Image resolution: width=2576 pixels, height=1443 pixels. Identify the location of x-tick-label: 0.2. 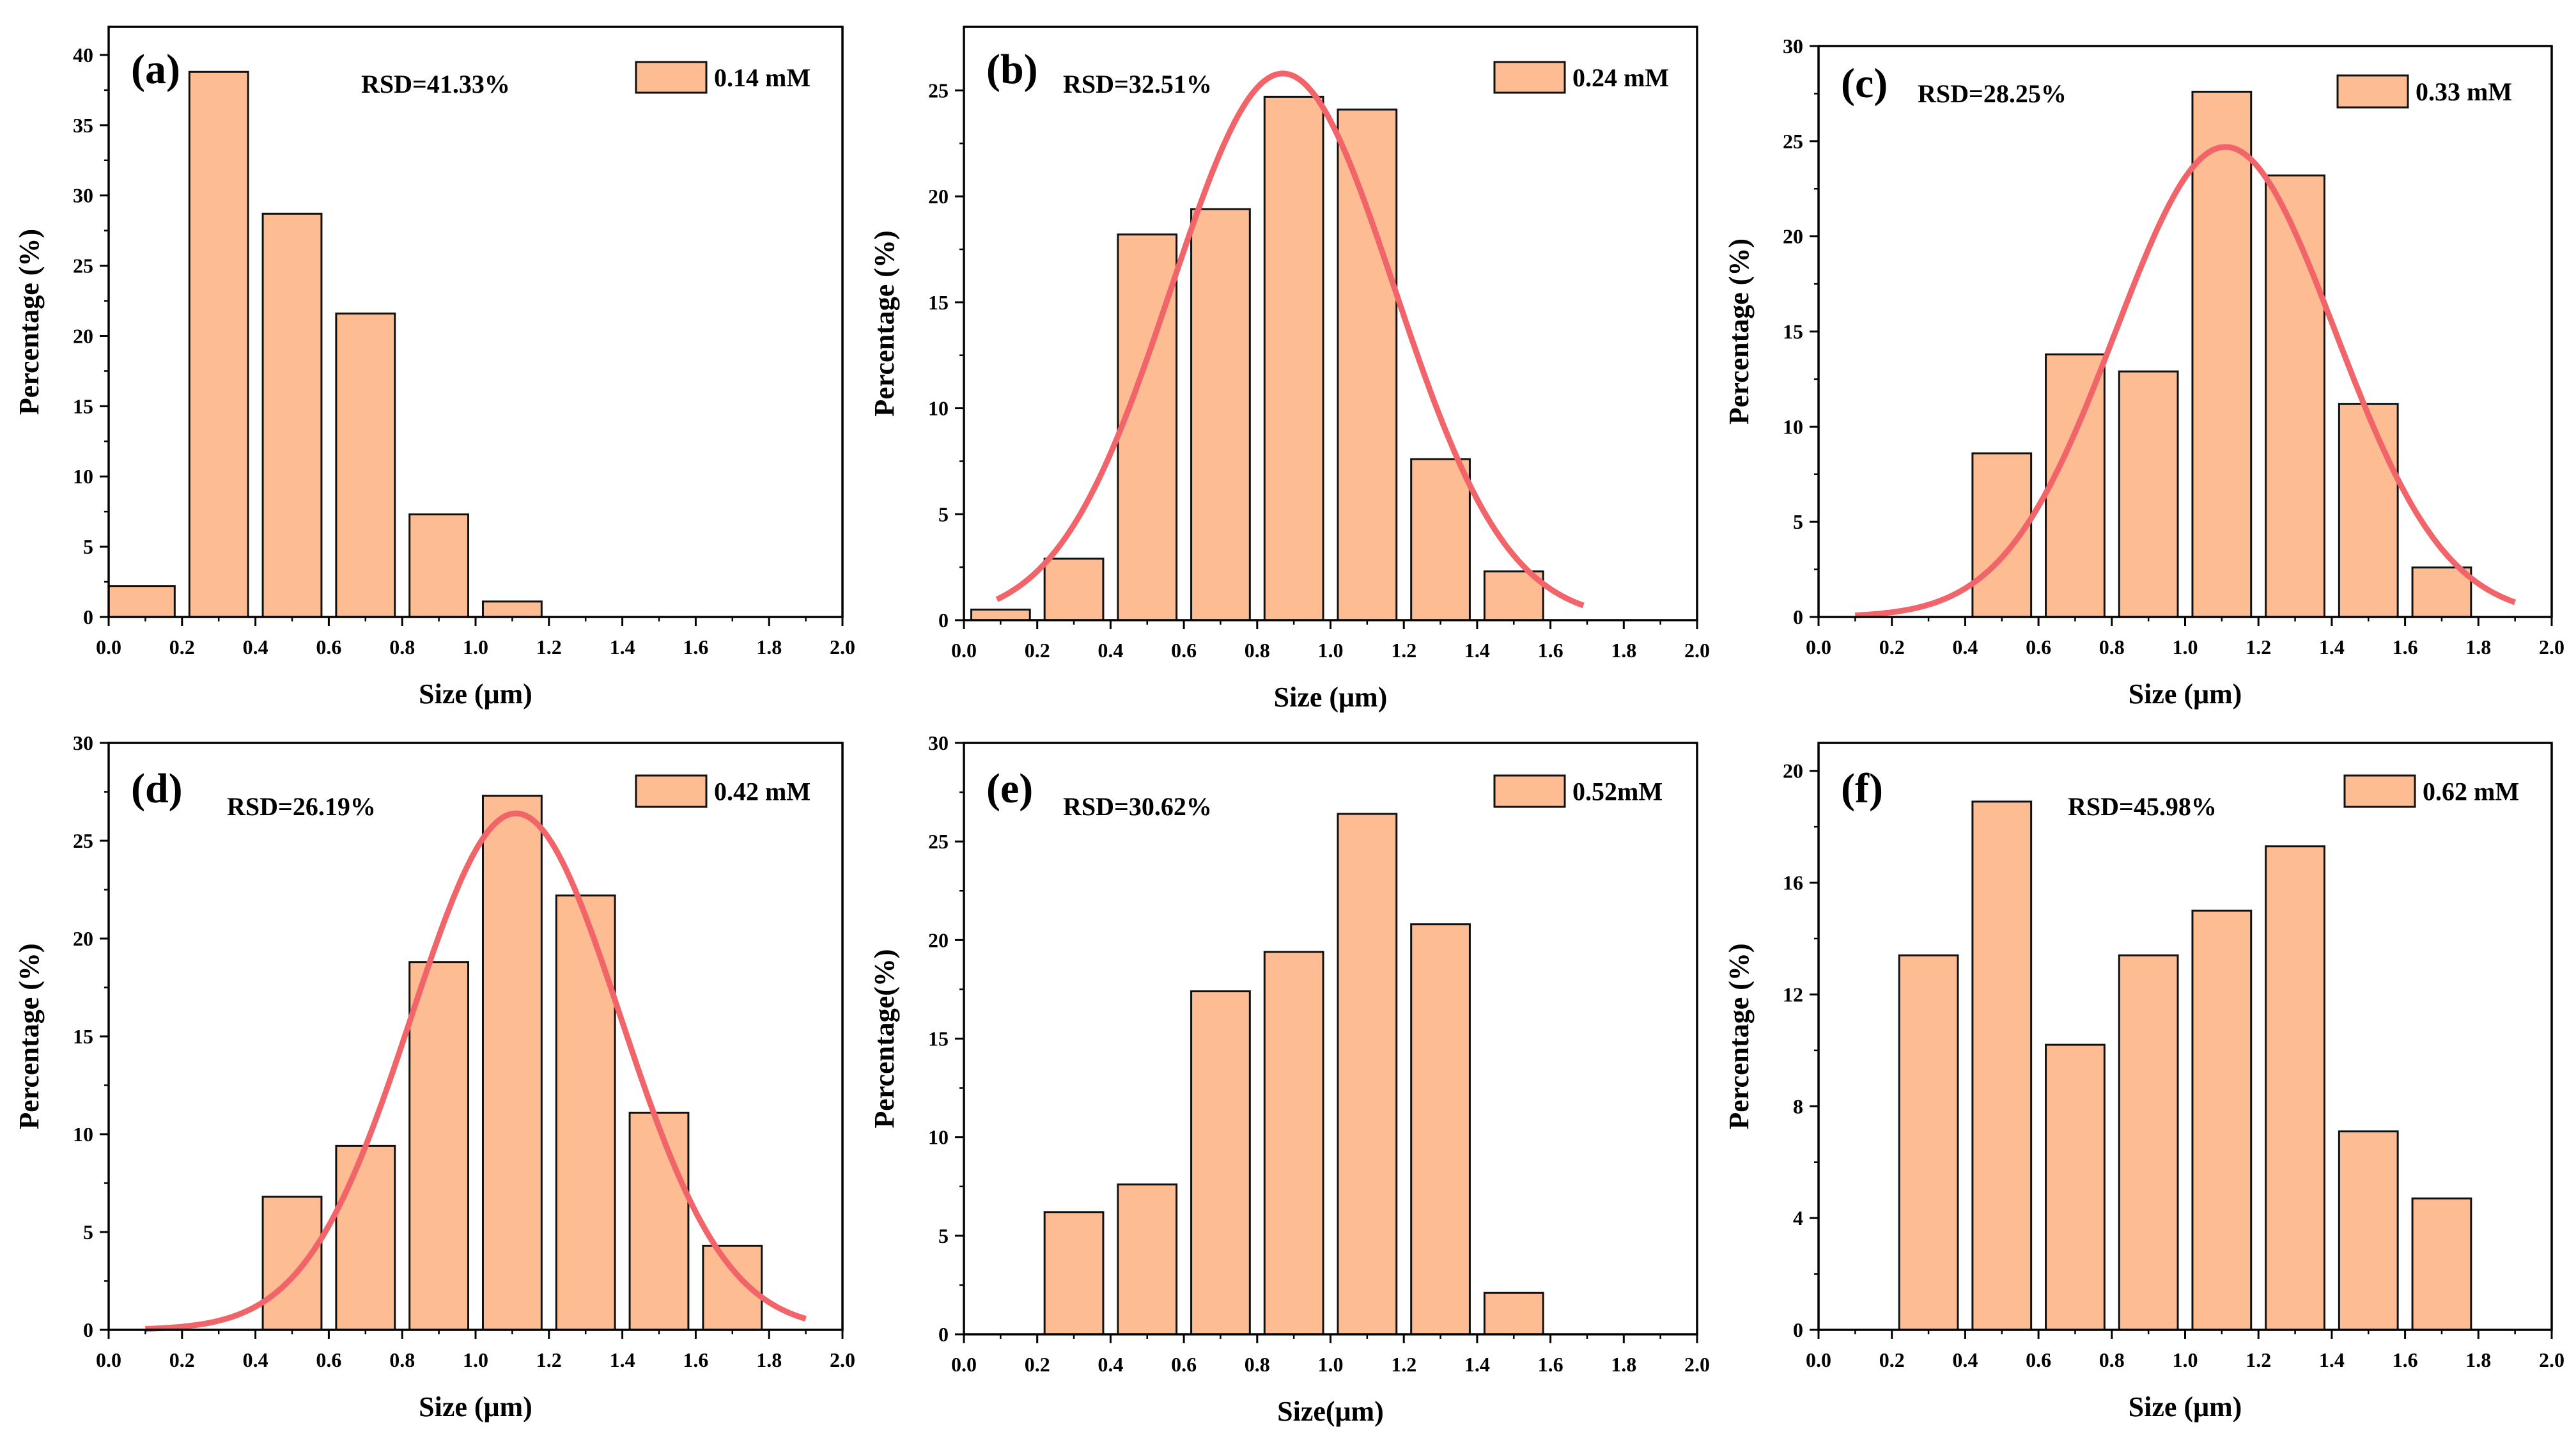
(1892, 648).